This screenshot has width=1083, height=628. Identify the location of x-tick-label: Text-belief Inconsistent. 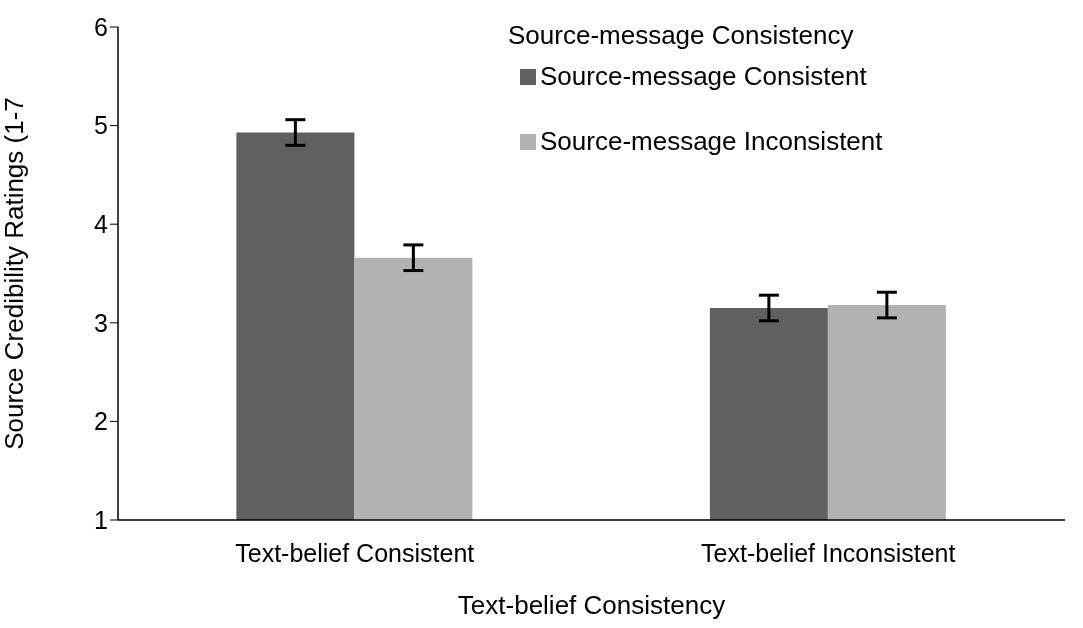
(828, 552).